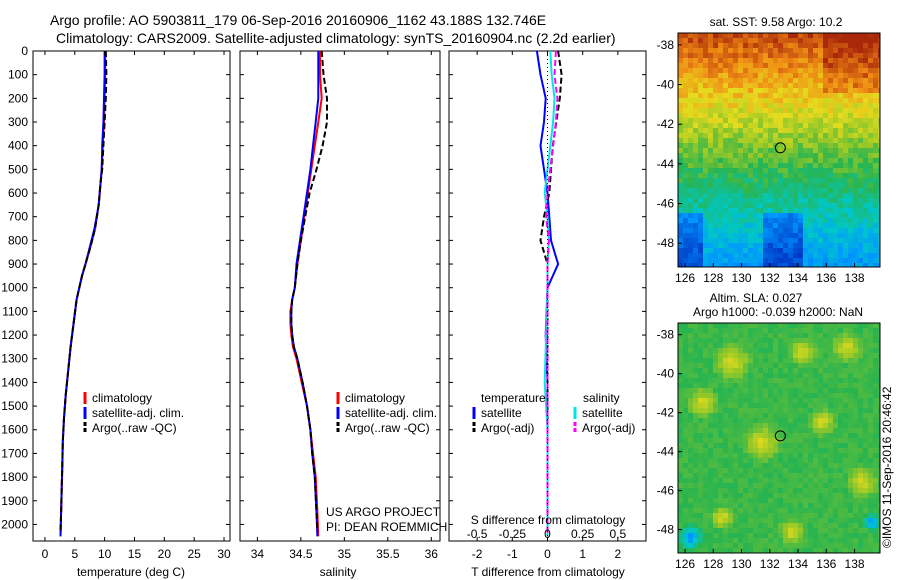 The height and width of the screenshot is (580, 900). What do you see at coordinates (82, 294) in the screenshot?
I see `series-line-satellite-adj-clim-` at bounding box center [82, 294].